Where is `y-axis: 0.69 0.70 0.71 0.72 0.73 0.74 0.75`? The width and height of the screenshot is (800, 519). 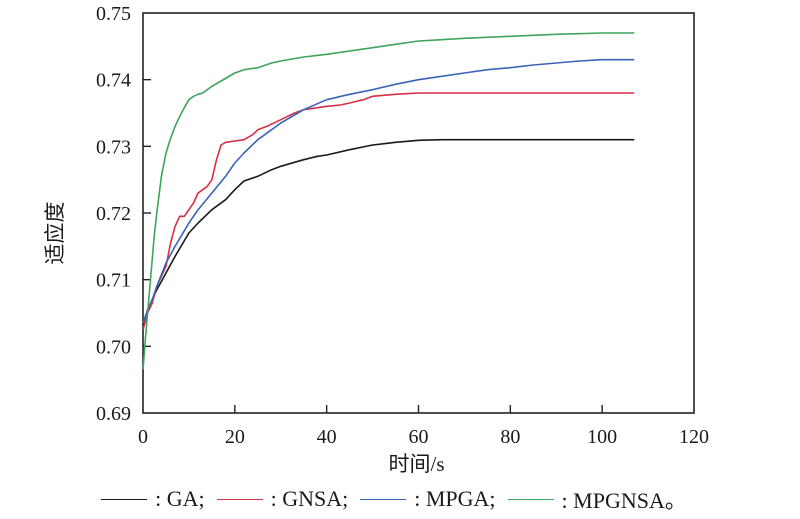
y-axis: 0.69 0.70 0.71 0.72 0.73 0.74 0.75 is located at coordinates (123, 214).